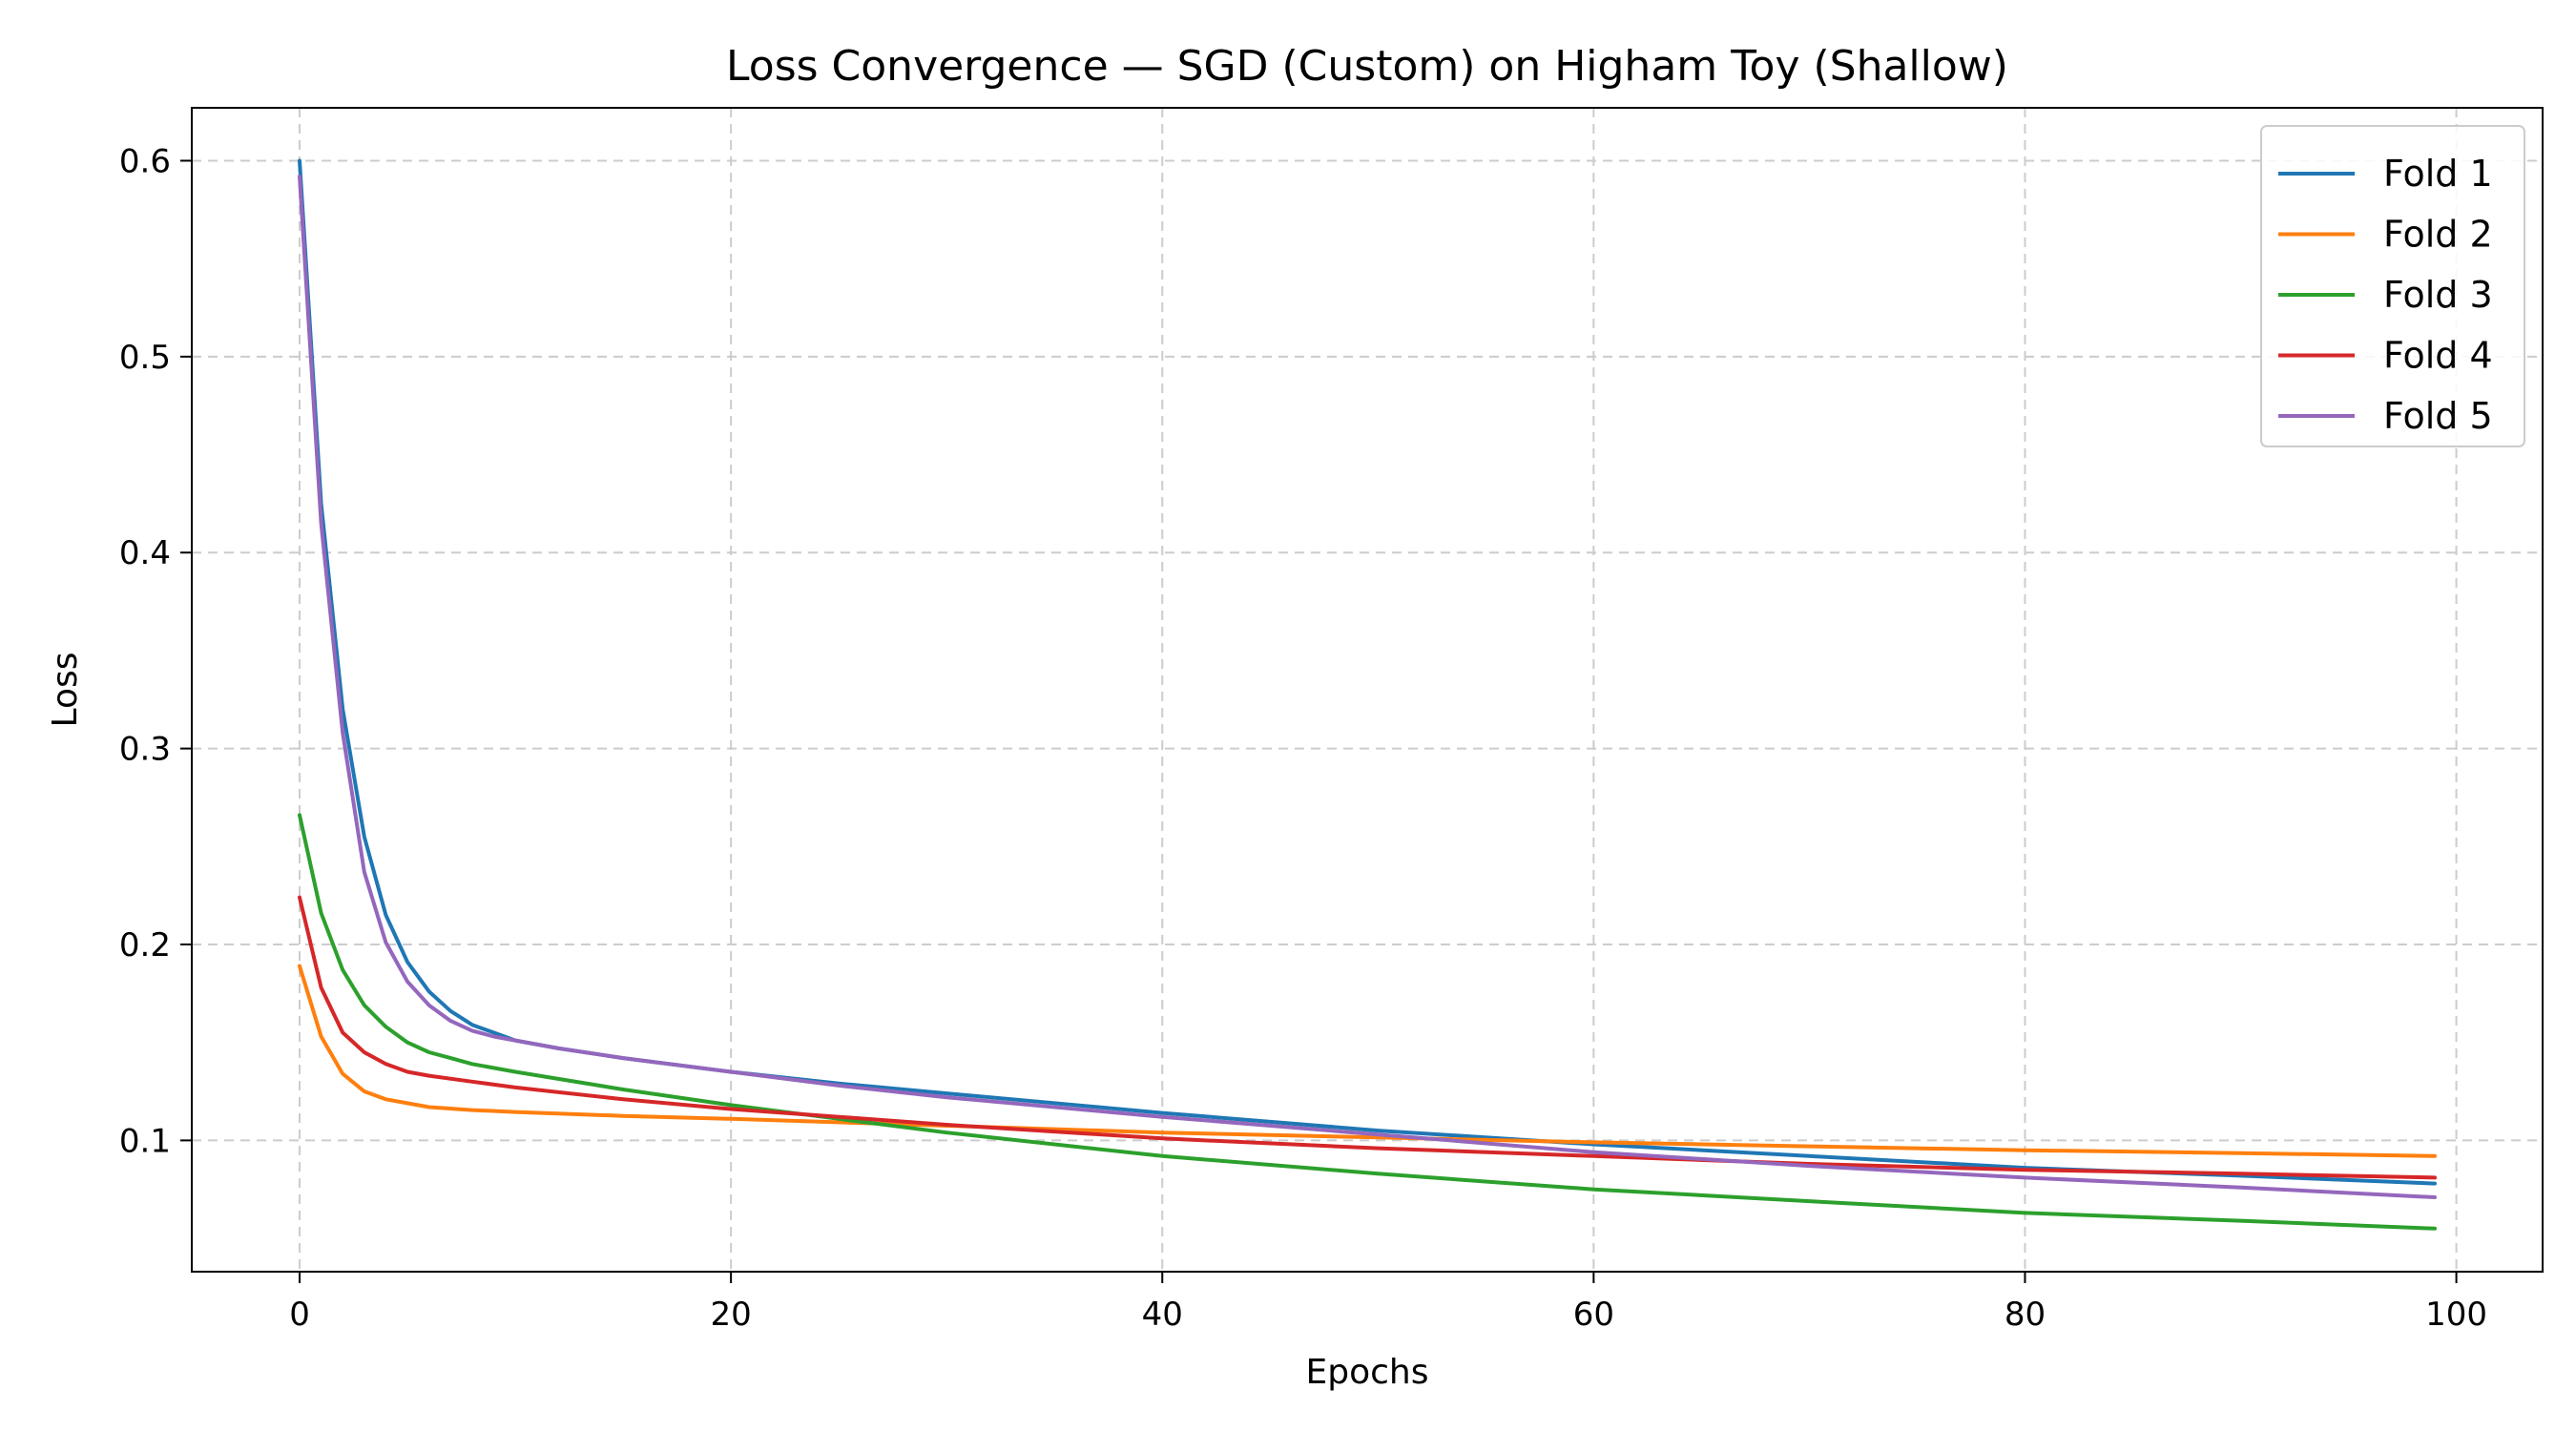  Describe the element at coordinates (2025, 1315) in the screenshot. I see `x-tick-label: 80` at that location.